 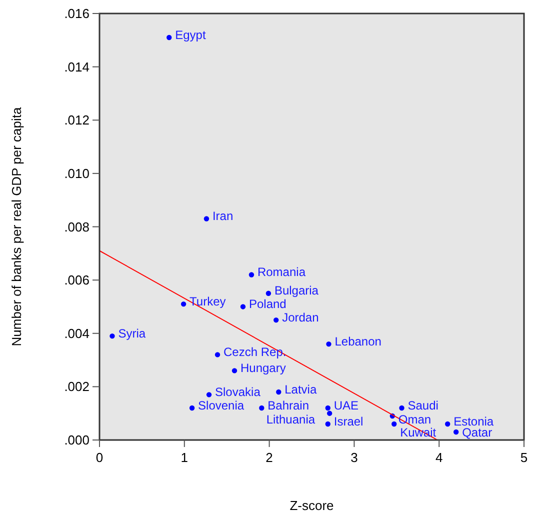 What do you see at coordinates (415, 419) in the screenshot?
I see `annotation: Oman` at bounding box center [415, 419].